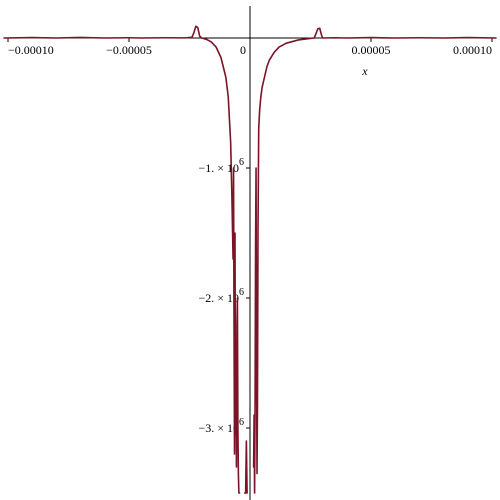 This screenshot has width=500, height=500. I want to click on y-tick-group: −1. × 106−2. × 106−3. × 106, so click(224, 296).